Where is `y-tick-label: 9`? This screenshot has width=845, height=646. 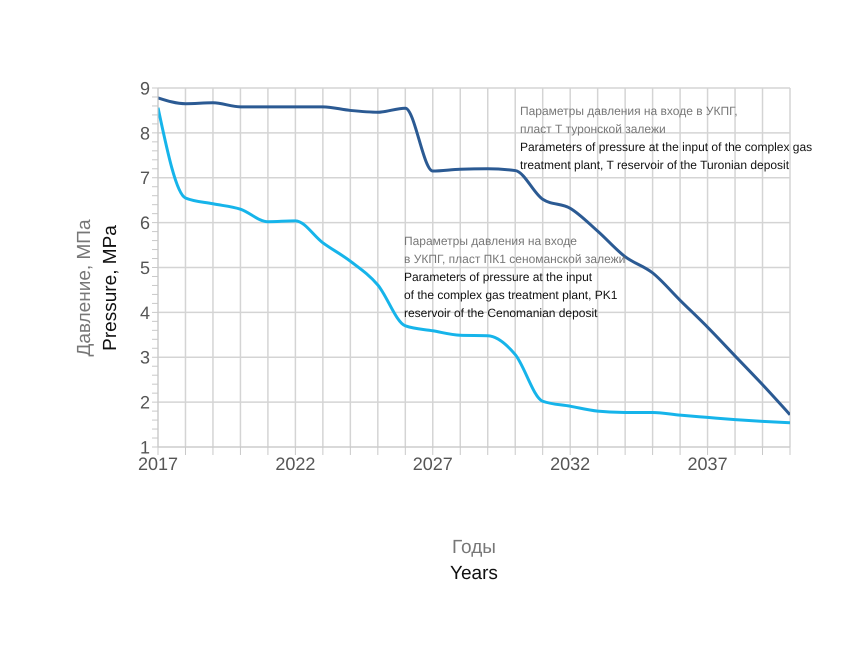
y-tick-label: 9 is located at coordinates (145, 88).